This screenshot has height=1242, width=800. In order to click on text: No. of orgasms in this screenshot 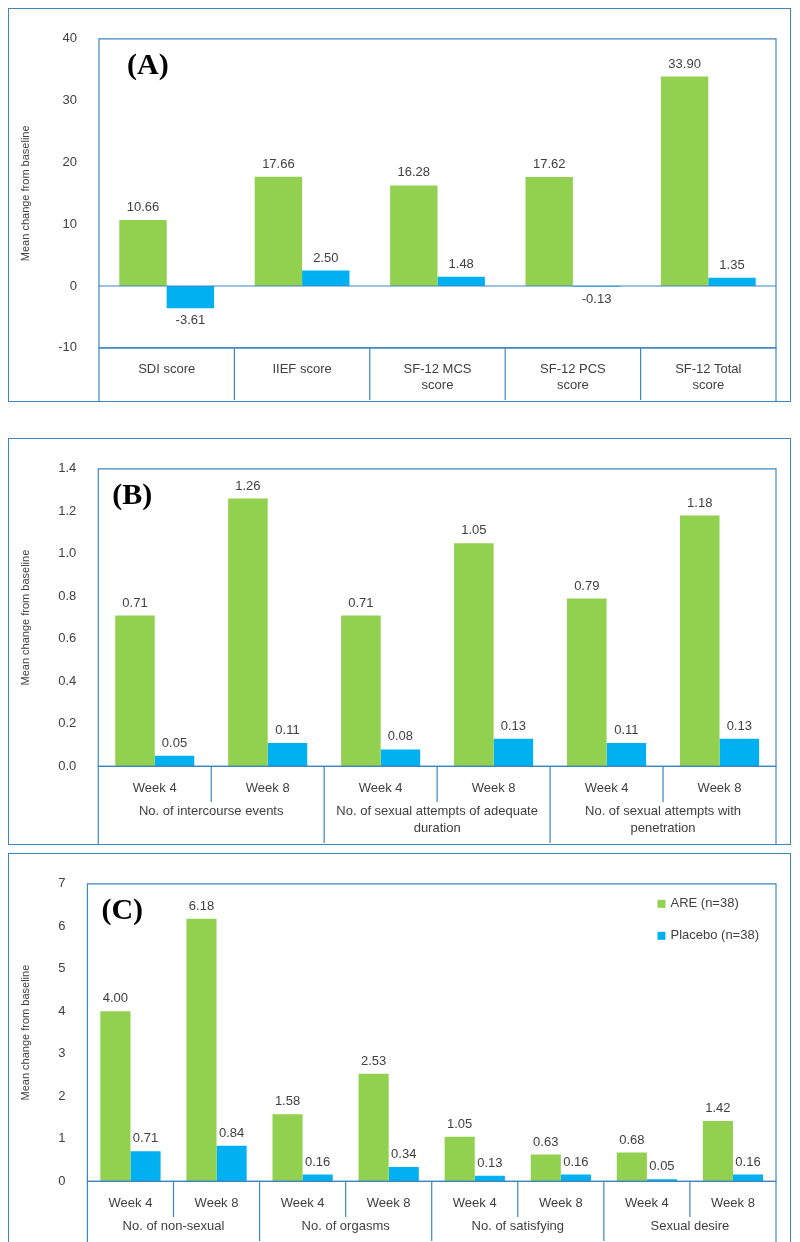, I will do `click(346, 1226)`.